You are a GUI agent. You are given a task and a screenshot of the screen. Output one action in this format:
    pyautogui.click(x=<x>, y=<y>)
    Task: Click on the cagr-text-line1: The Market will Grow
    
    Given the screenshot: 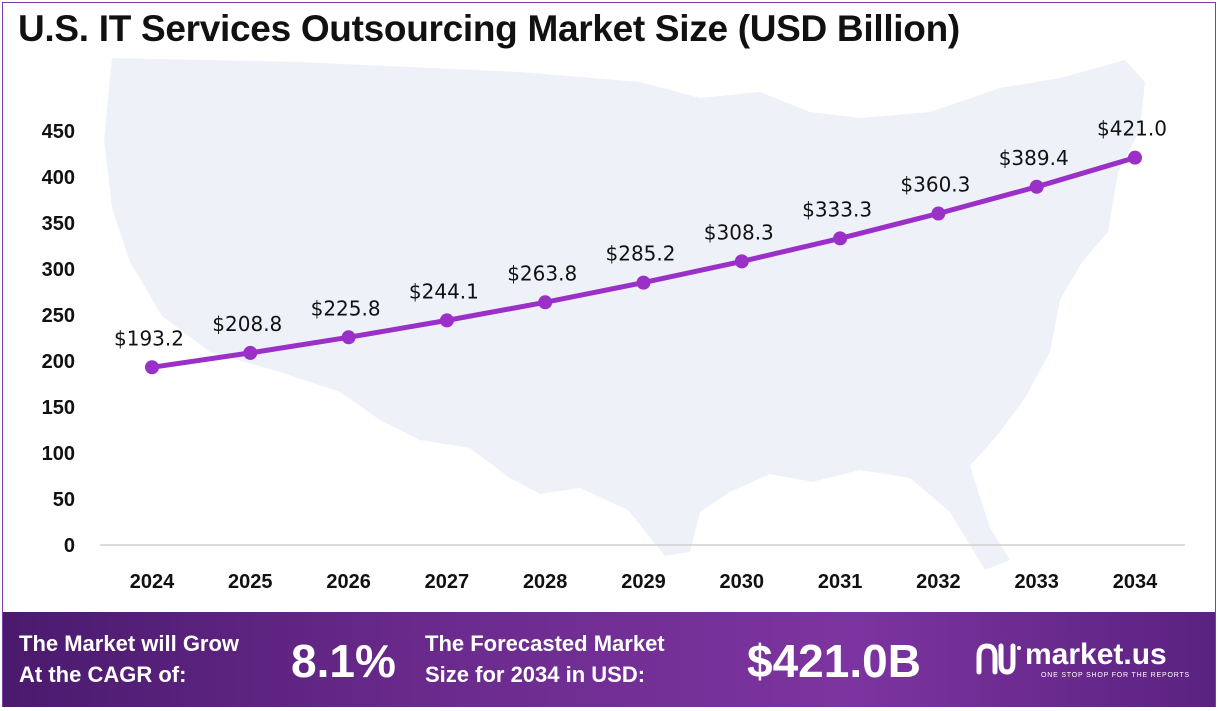 What is the action you would take?
    pyautogui.click(x=129, y=643)
    